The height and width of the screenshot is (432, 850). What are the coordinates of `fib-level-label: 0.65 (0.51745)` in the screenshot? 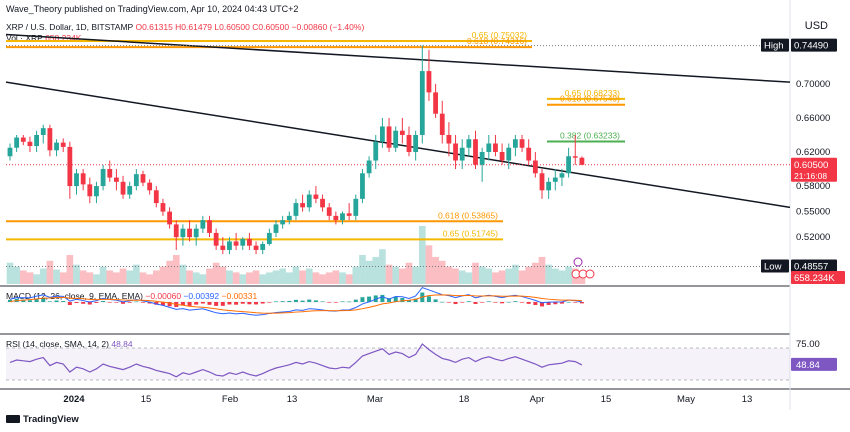 It's located at (470, 233).